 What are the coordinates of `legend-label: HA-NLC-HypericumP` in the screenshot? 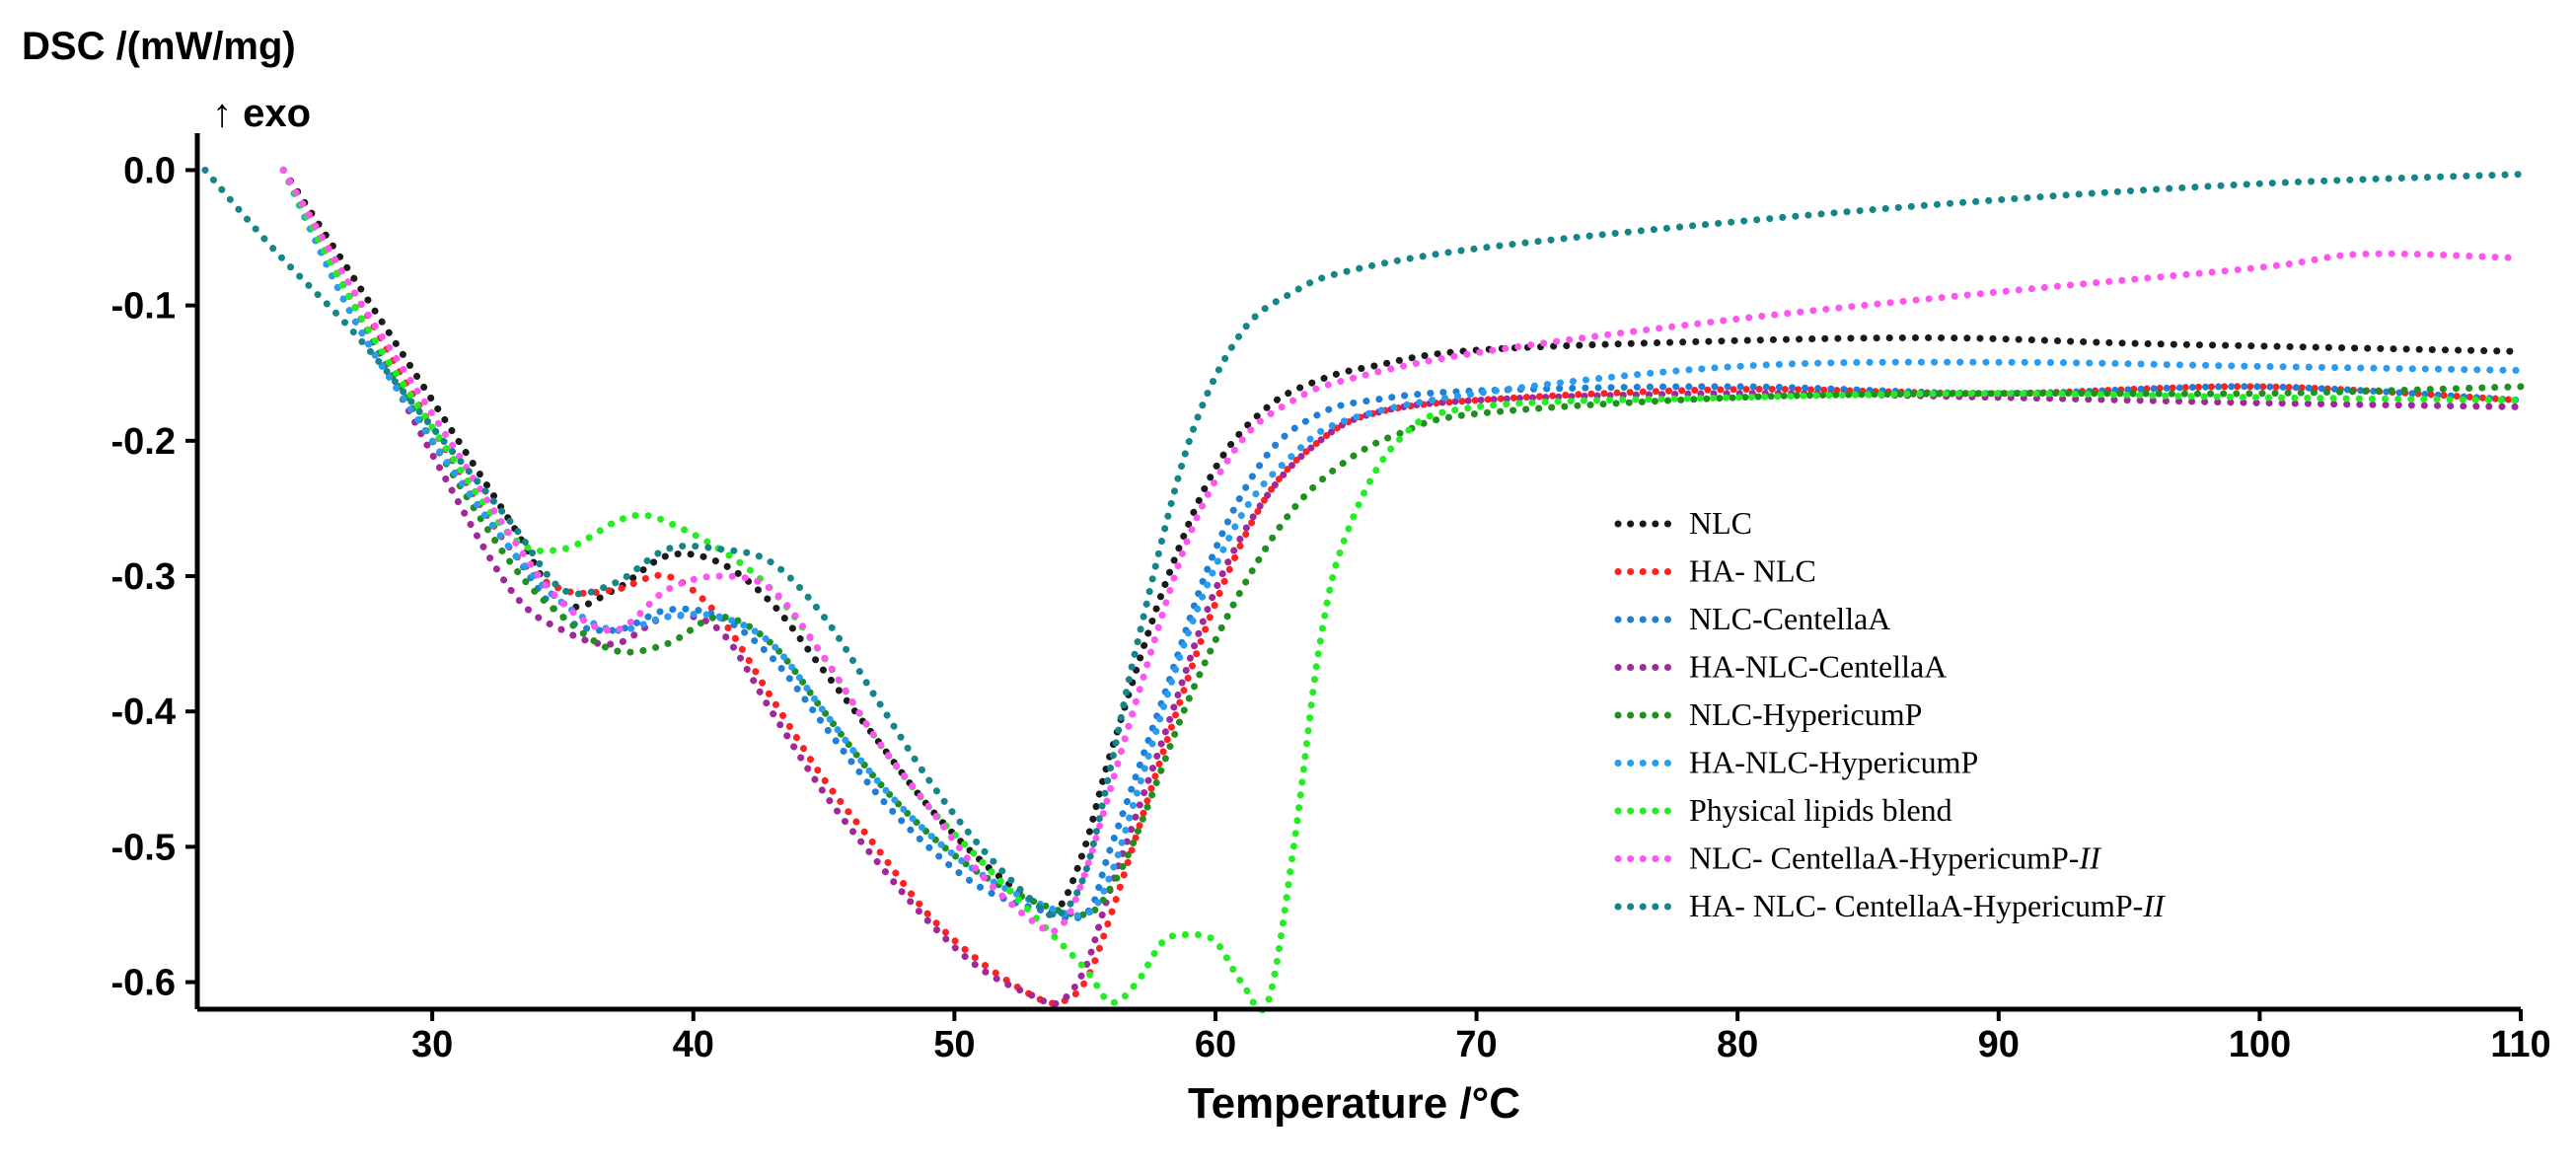 It's located at (1833, 762).